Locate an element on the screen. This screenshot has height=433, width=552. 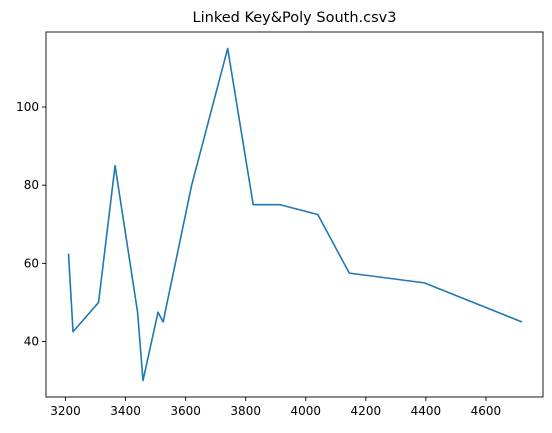
y-tick-label: 100 is located at coordinates (27, 107).